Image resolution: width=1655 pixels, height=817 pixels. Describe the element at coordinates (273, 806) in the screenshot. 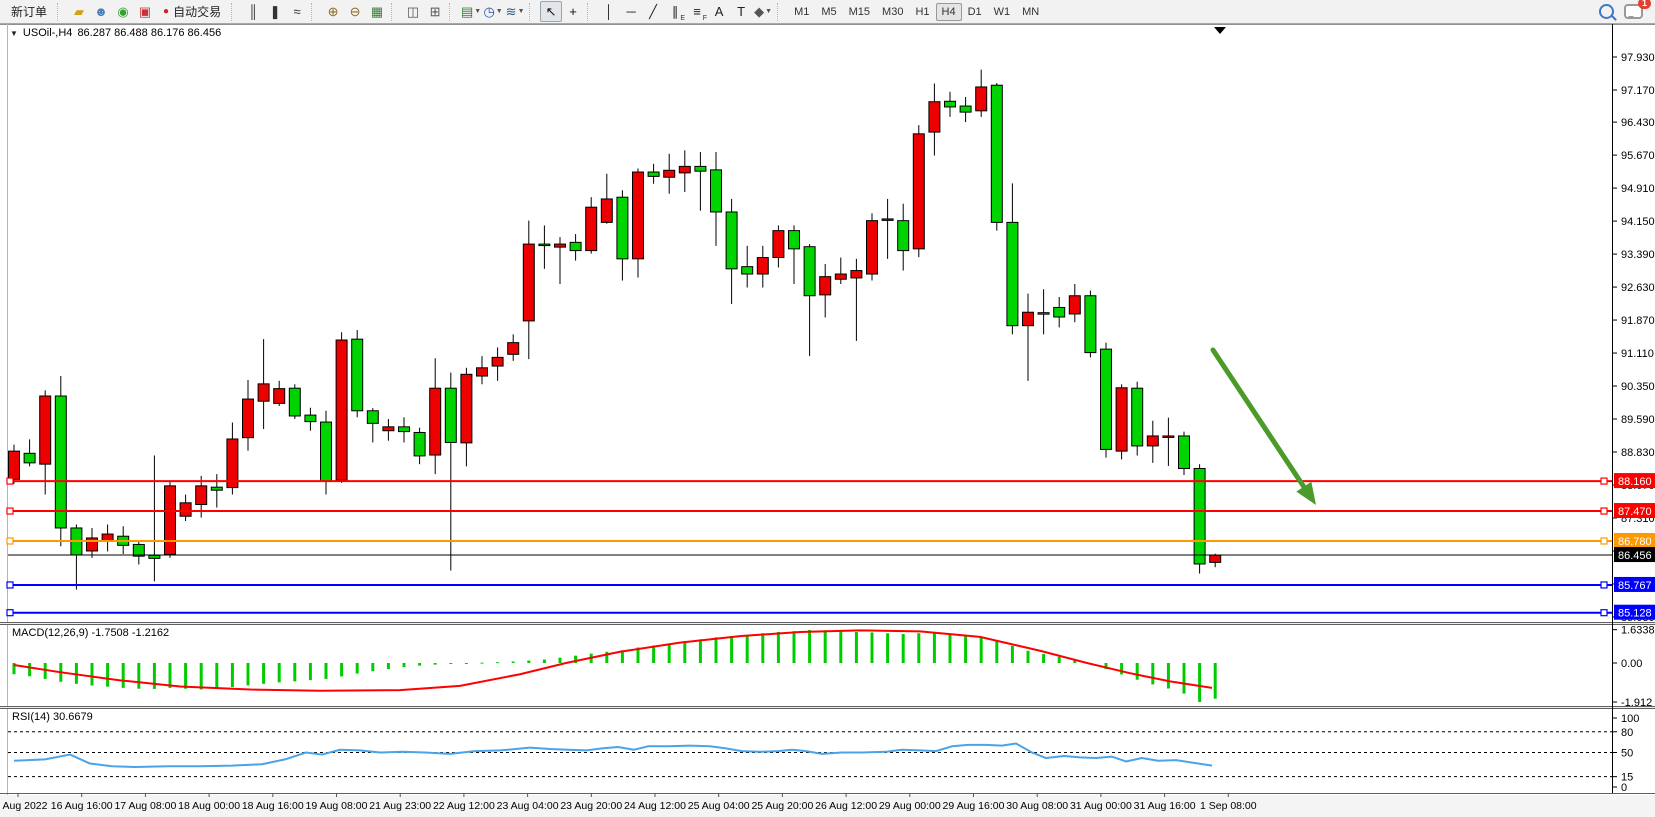

I see `time-axis-label: 18 Aug 16:00` at that location.